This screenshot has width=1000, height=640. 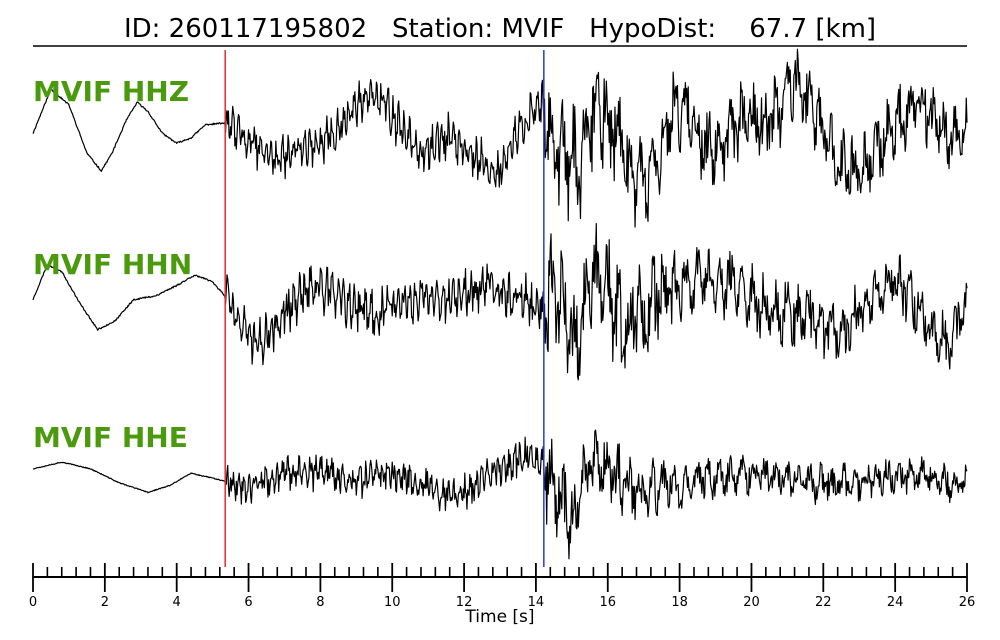 I want to click on hypodist-label: HypoDist:, so click(x=652, y=29).